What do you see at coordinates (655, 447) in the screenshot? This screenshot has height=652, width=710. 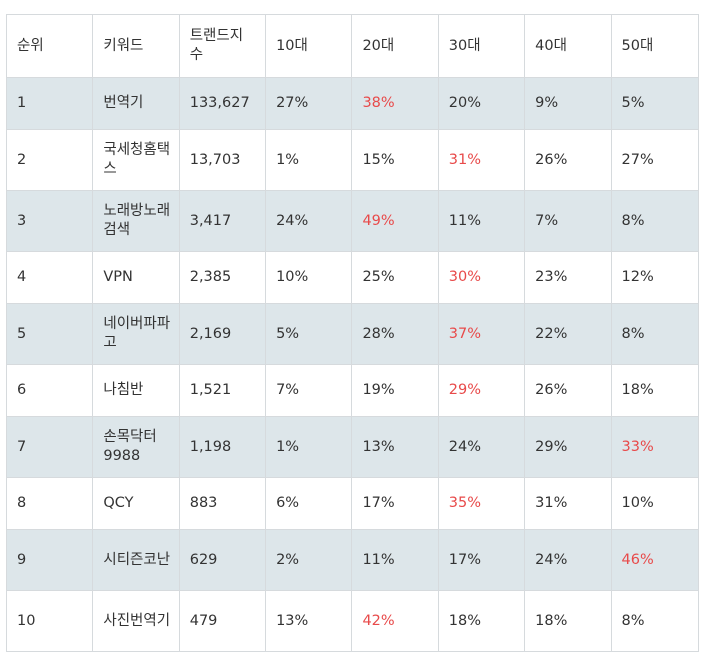 I see `age-50s-cell: 33%` at bounding box center [655, 447].